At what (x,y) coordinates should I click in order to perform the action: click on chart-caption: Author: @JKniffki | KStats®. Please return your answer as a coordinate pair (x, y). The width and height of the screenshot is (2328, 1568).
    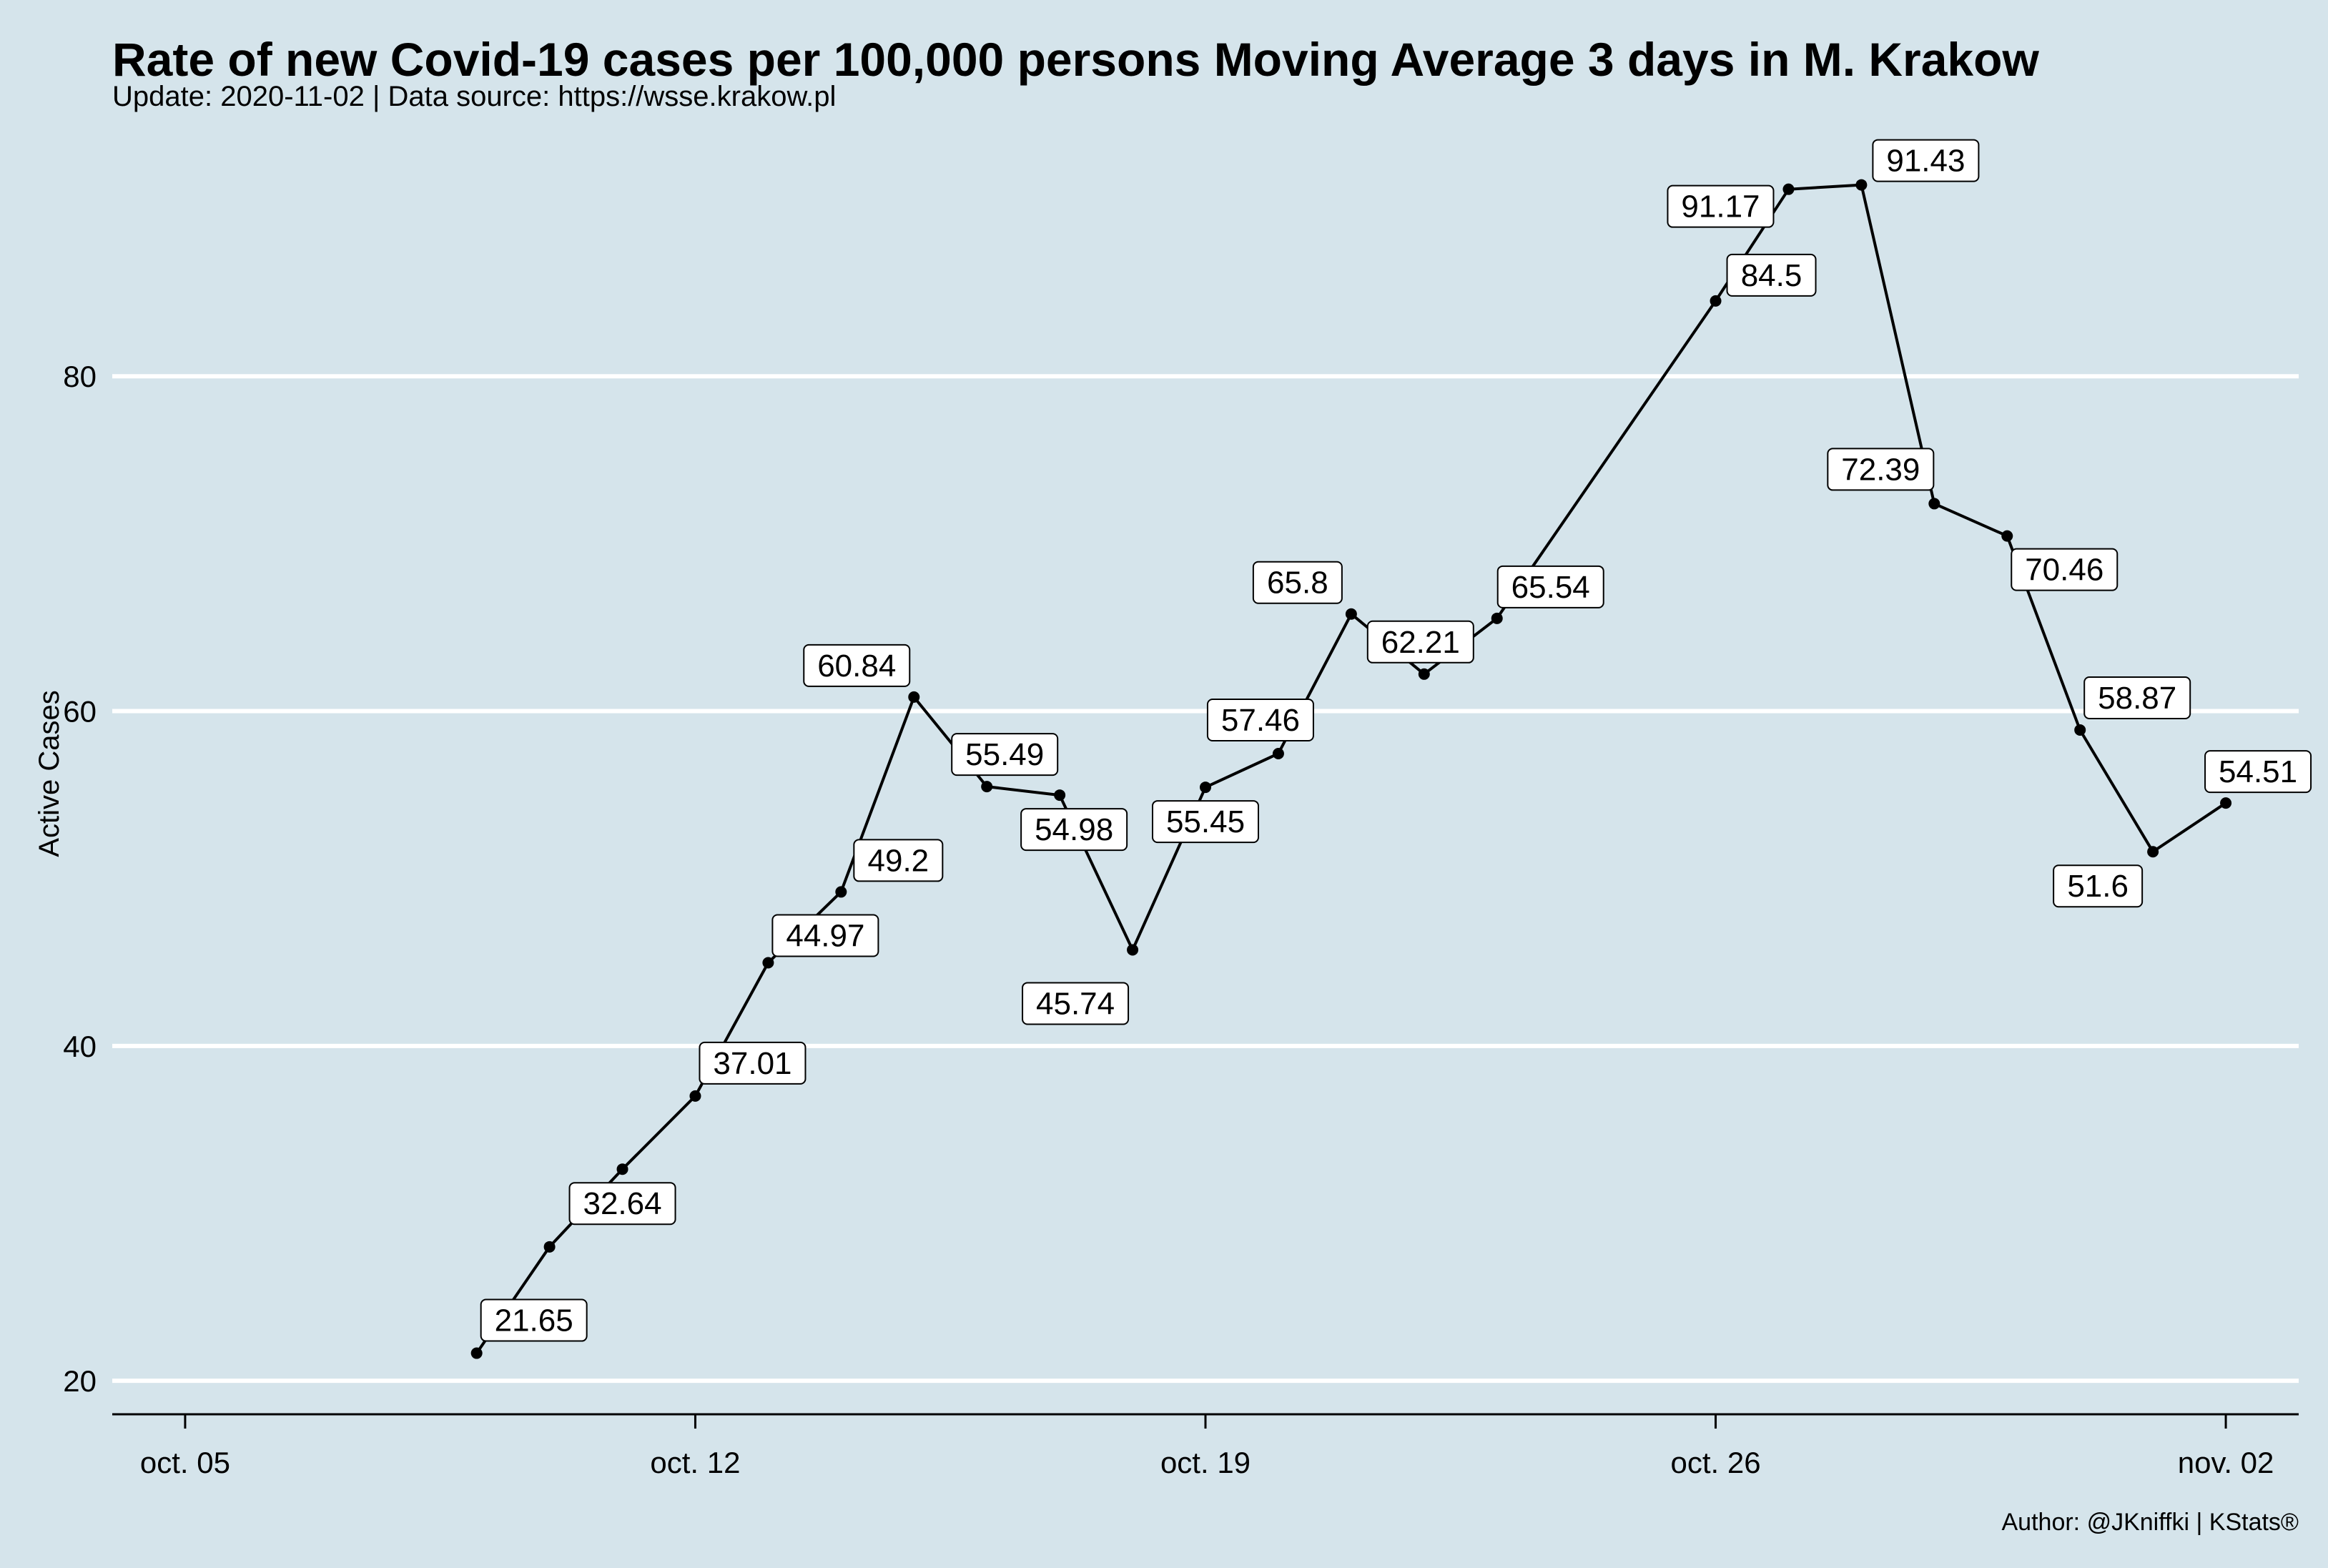
    Looking at the image, I should click on (2150, 1522).